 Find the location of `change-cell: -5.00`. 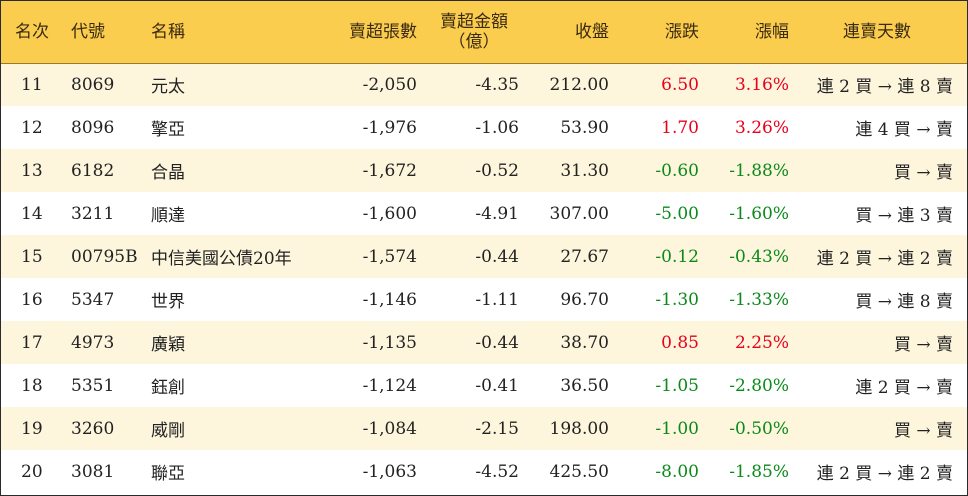

change-cell: -5.00 is located at coordinates (677, 213).